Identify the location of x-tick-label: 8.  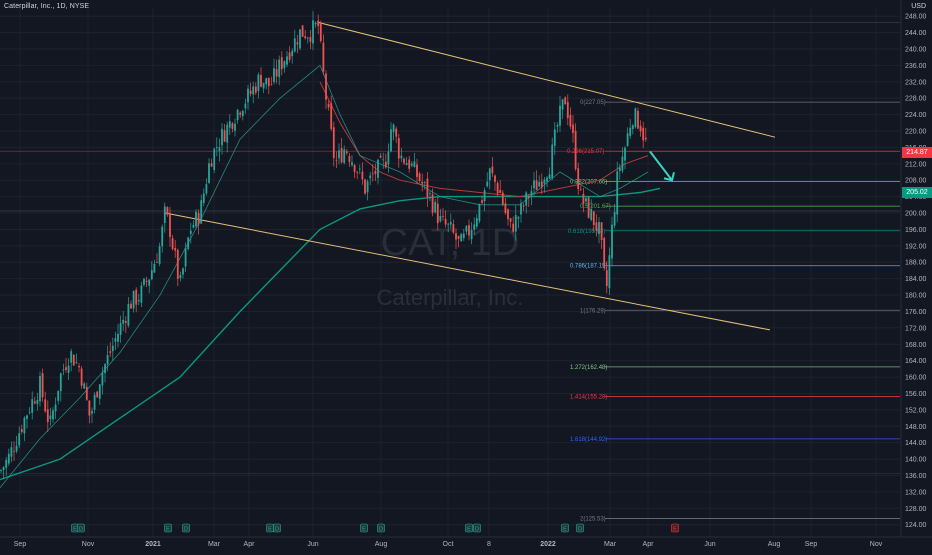
(489, 544).